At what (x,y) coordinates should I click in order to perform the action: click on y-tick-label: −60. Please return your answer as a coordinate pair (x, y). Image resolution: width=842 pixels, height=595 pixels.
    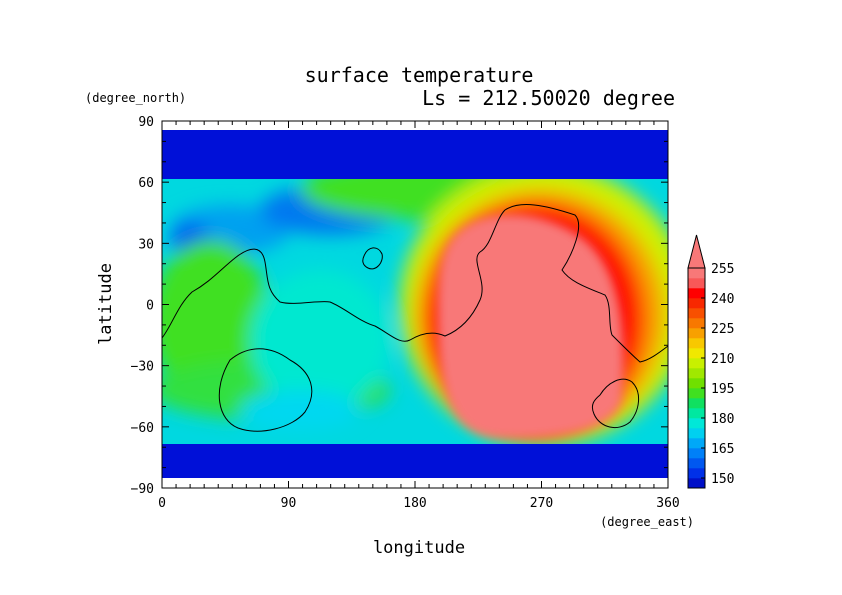
    Looking at the image, I should click on (142, 428).